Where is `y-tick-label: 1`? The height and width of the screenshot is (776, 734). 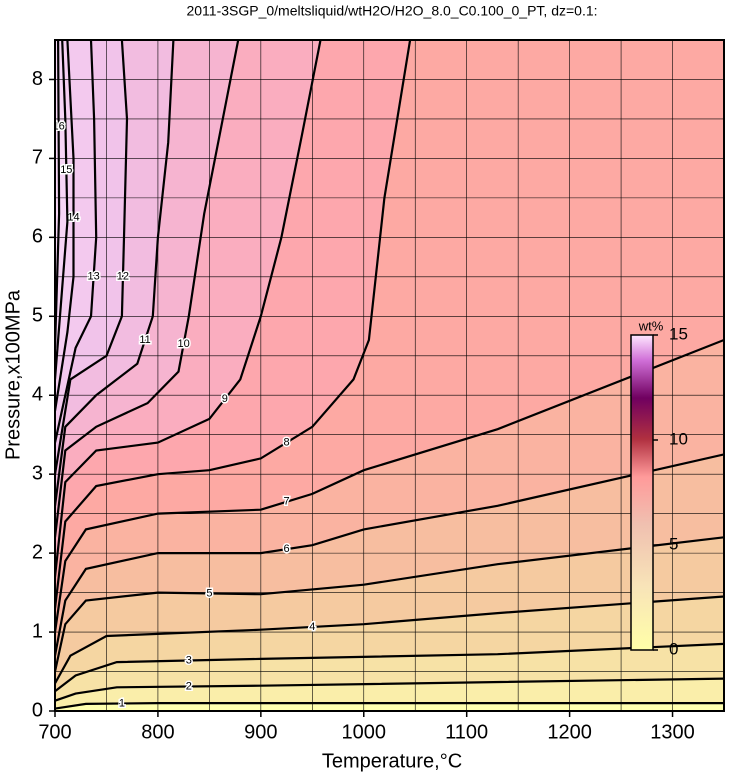
y-tick-label: 1 is located at coordinates (37, 631).